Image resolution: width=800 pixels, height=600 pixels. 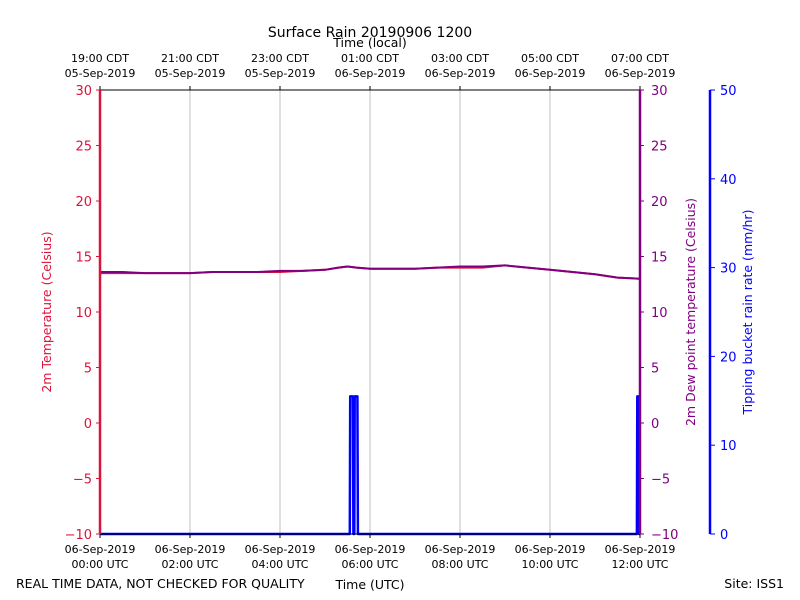 What do you see at coordinates (83, 202) in the screenshot?
I see `left-tick-label-2: 20` at bounding box center [83, 202].